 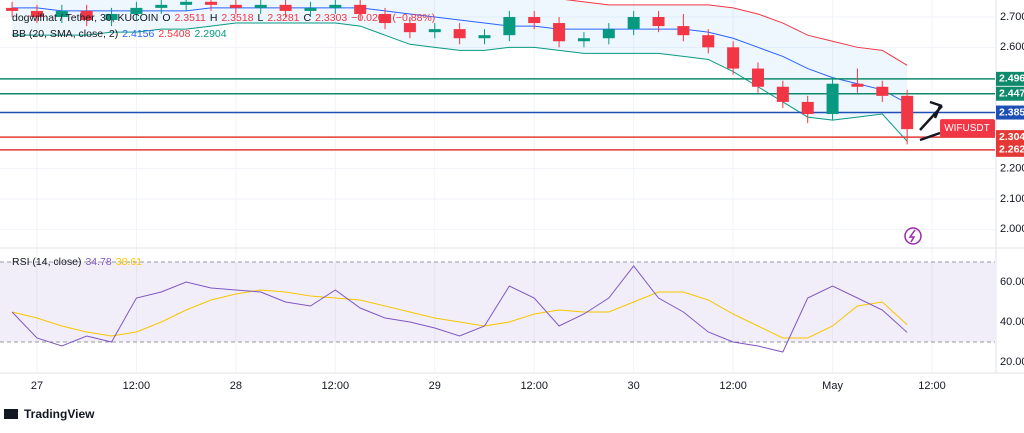 What do you see at coordinates (308, 18) in the screenshot?
I see `legend-item: C` at bounding box center [308, 18].